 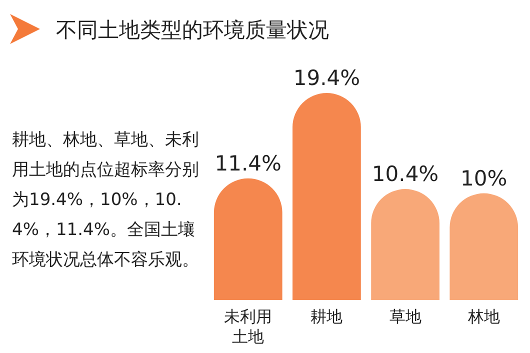 I want to click on data-label: 10%, so click(x=484, y=178).